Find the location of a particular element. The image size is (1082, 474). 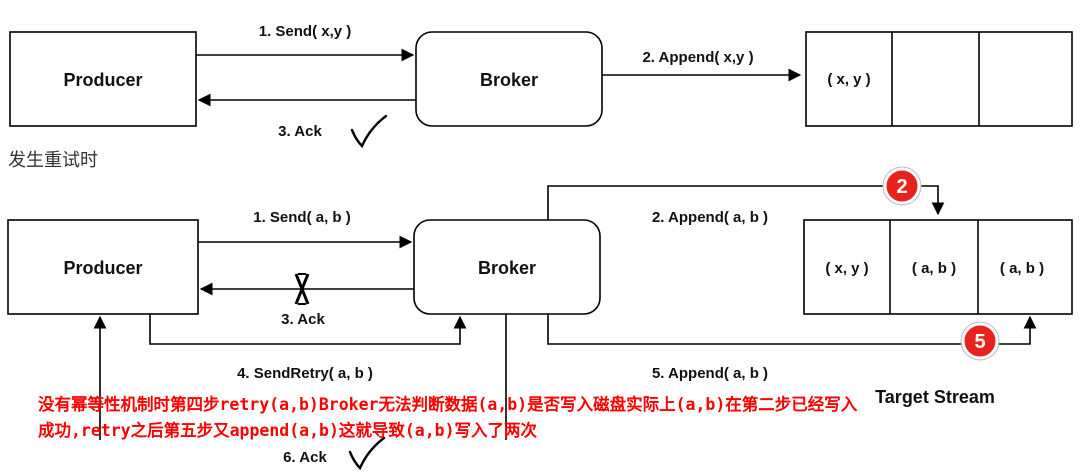

broker-box-bottom is located at coordinates (507, 267).